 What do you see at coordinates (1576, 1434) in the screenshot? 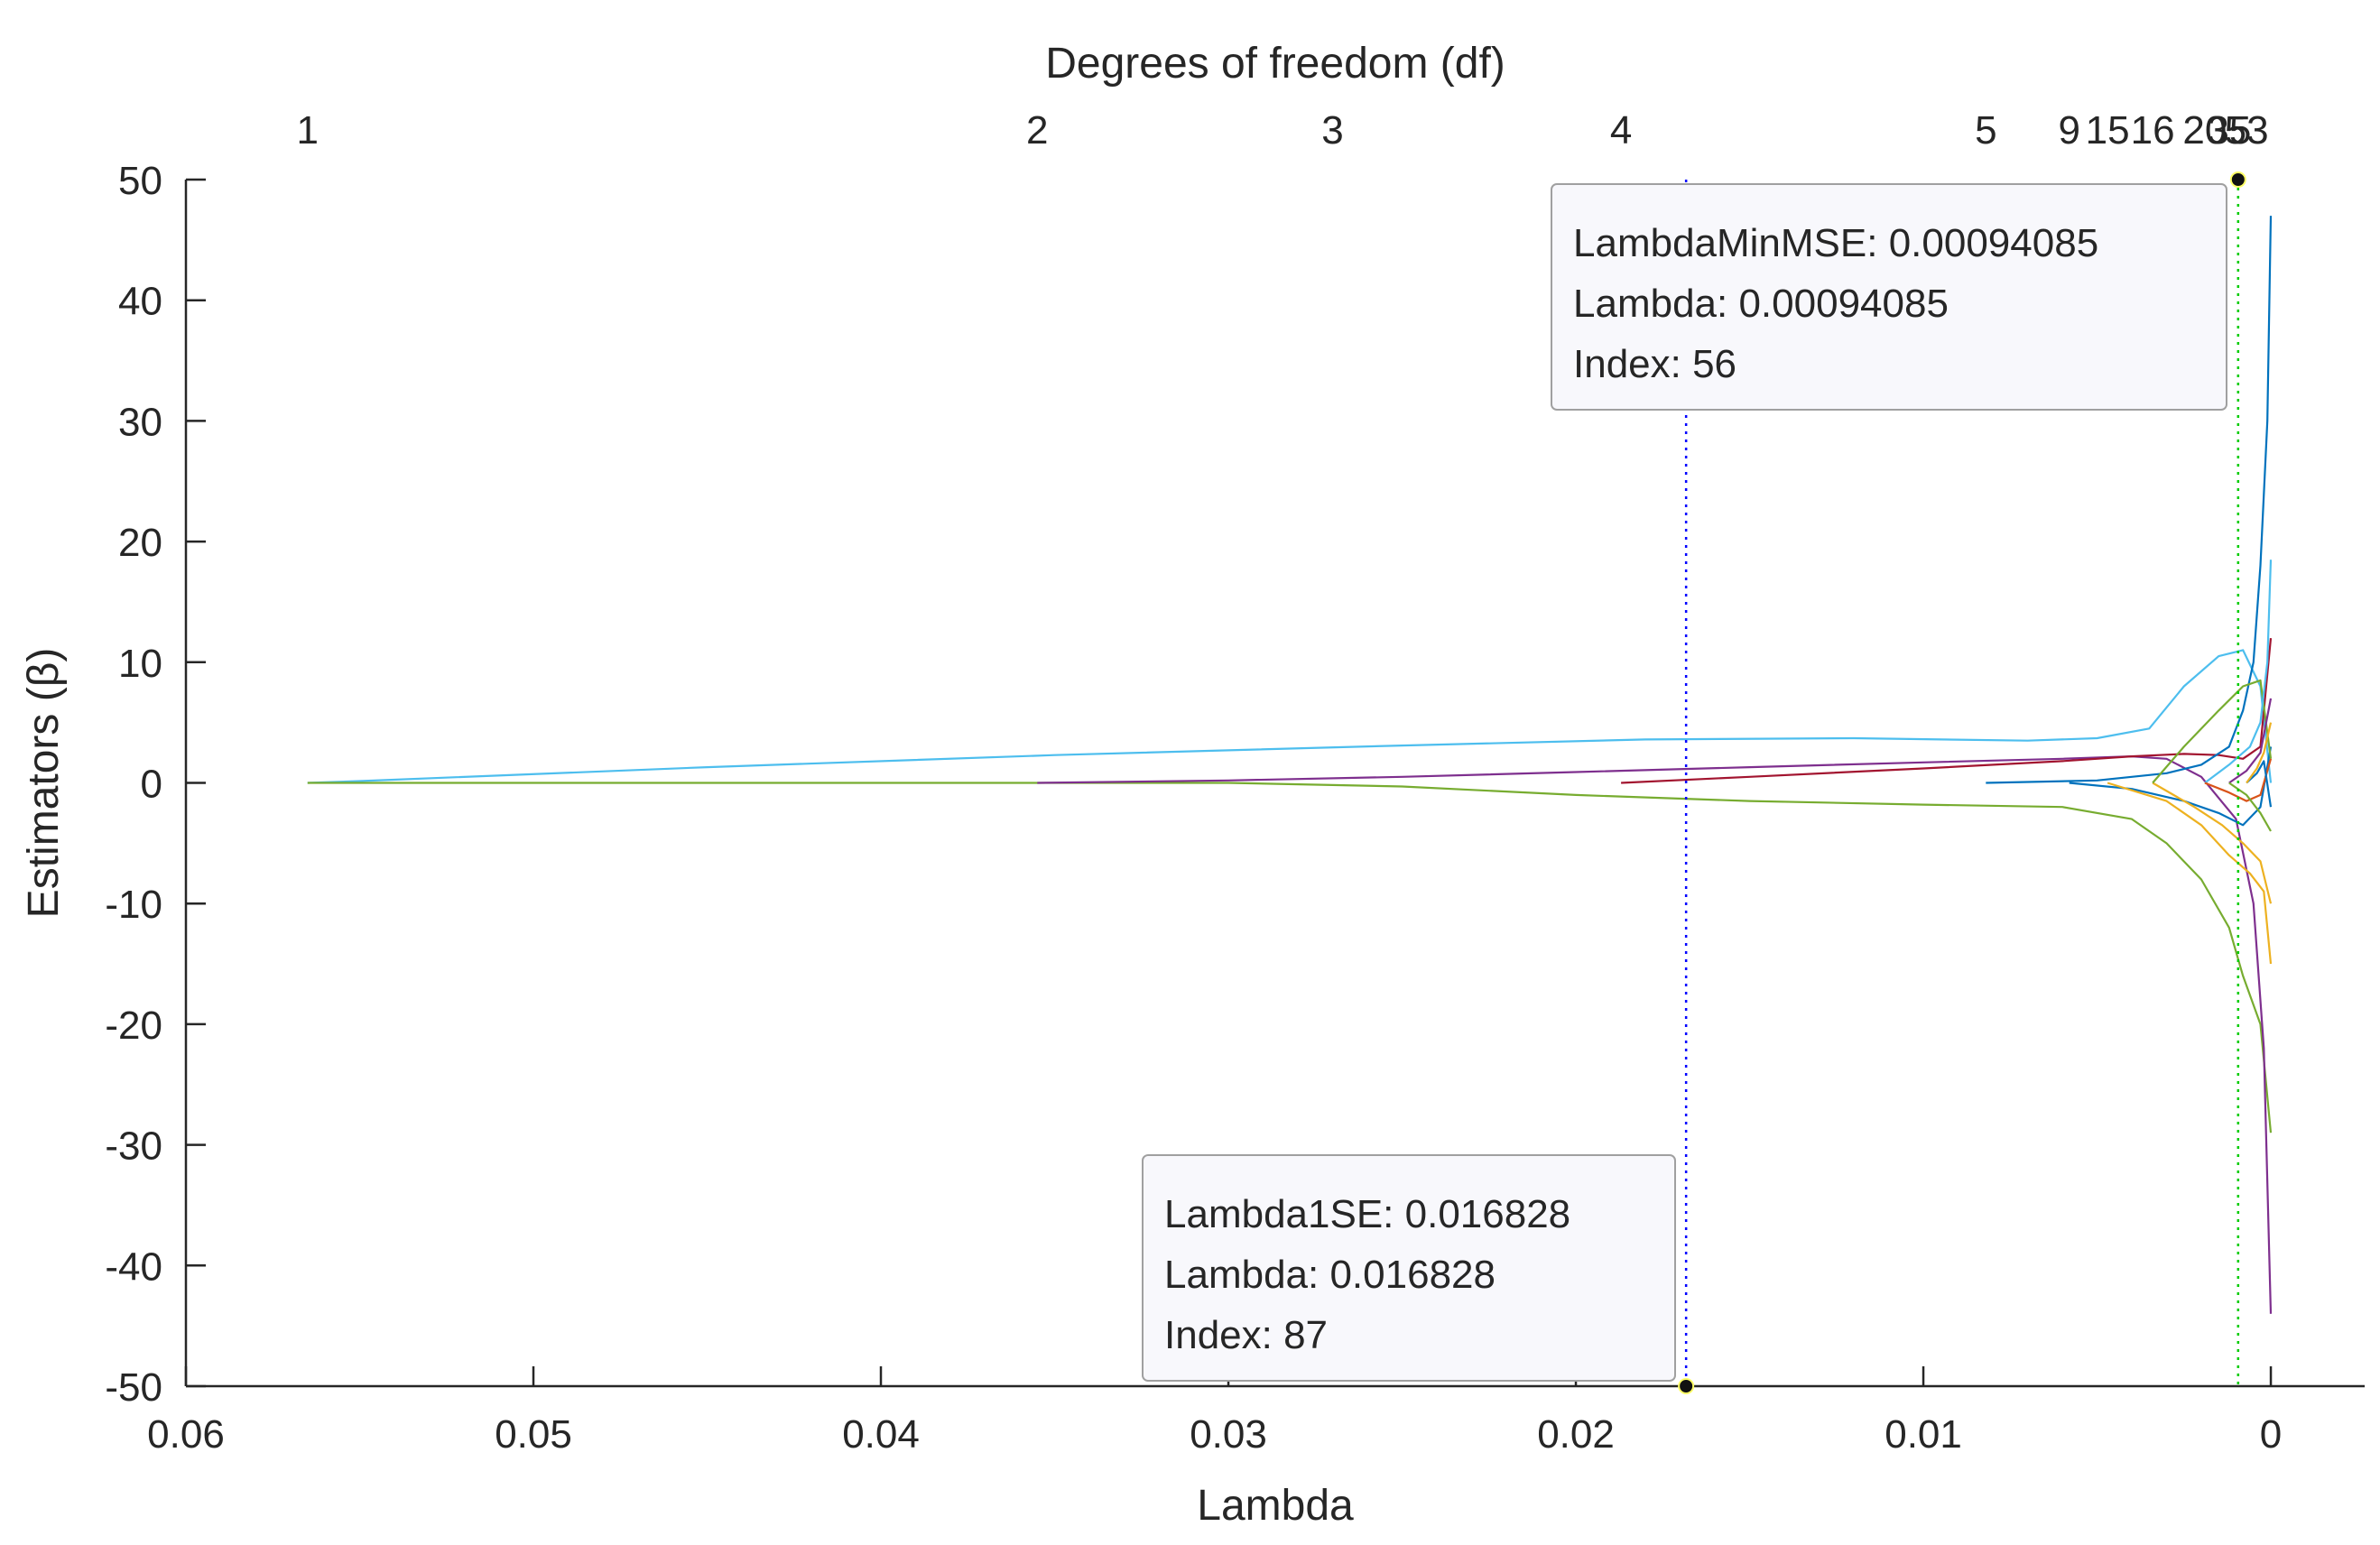
I see `x-tick-label: 0.02` at bounding box center [1576, 1434].